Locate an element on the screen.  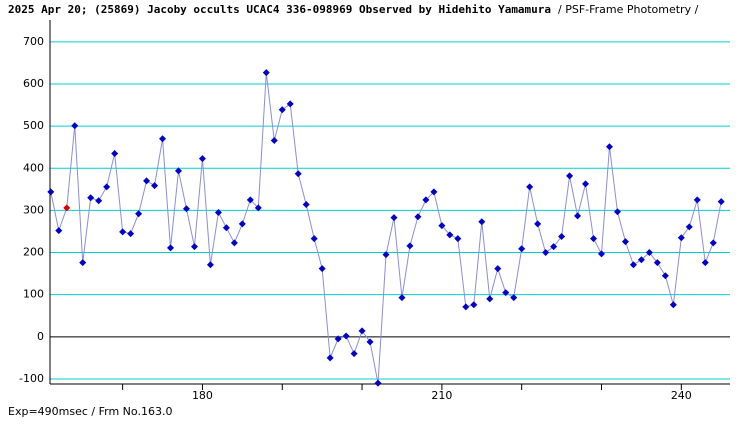
y-tick-label: -100 is located at coordinates (31, 378).